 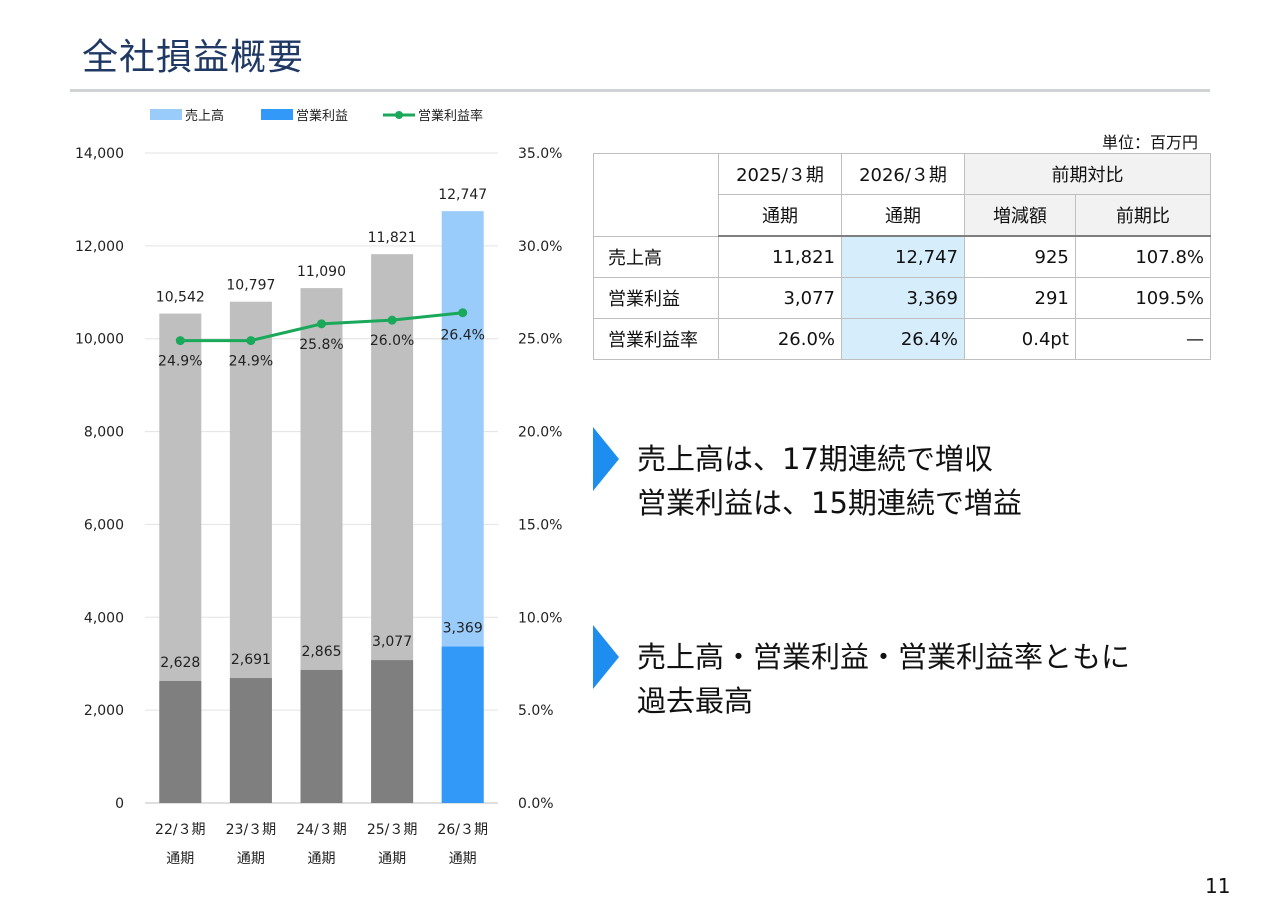 I want to click on page-number: 11, so click(x=1218, y=886).